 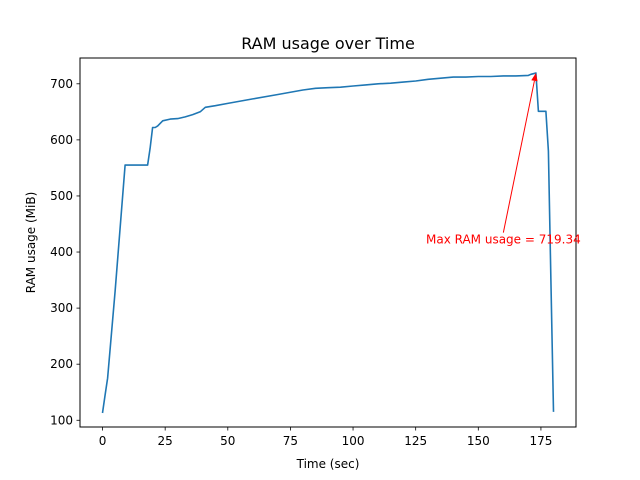 I want to click on y-tick-label: 200, so click(x=61, y=364).